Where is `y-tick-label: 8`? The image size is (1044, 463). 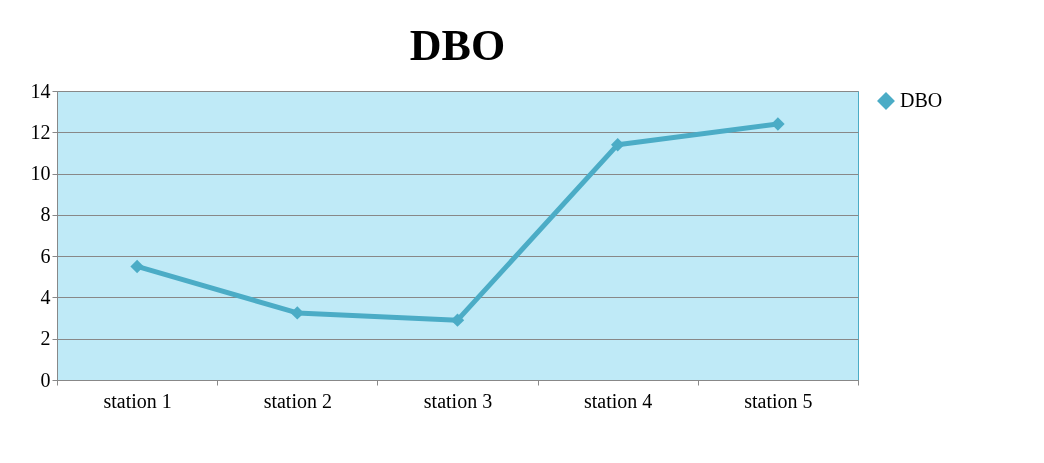 y-tick-label: 8 is located at coordinates (45, 214).